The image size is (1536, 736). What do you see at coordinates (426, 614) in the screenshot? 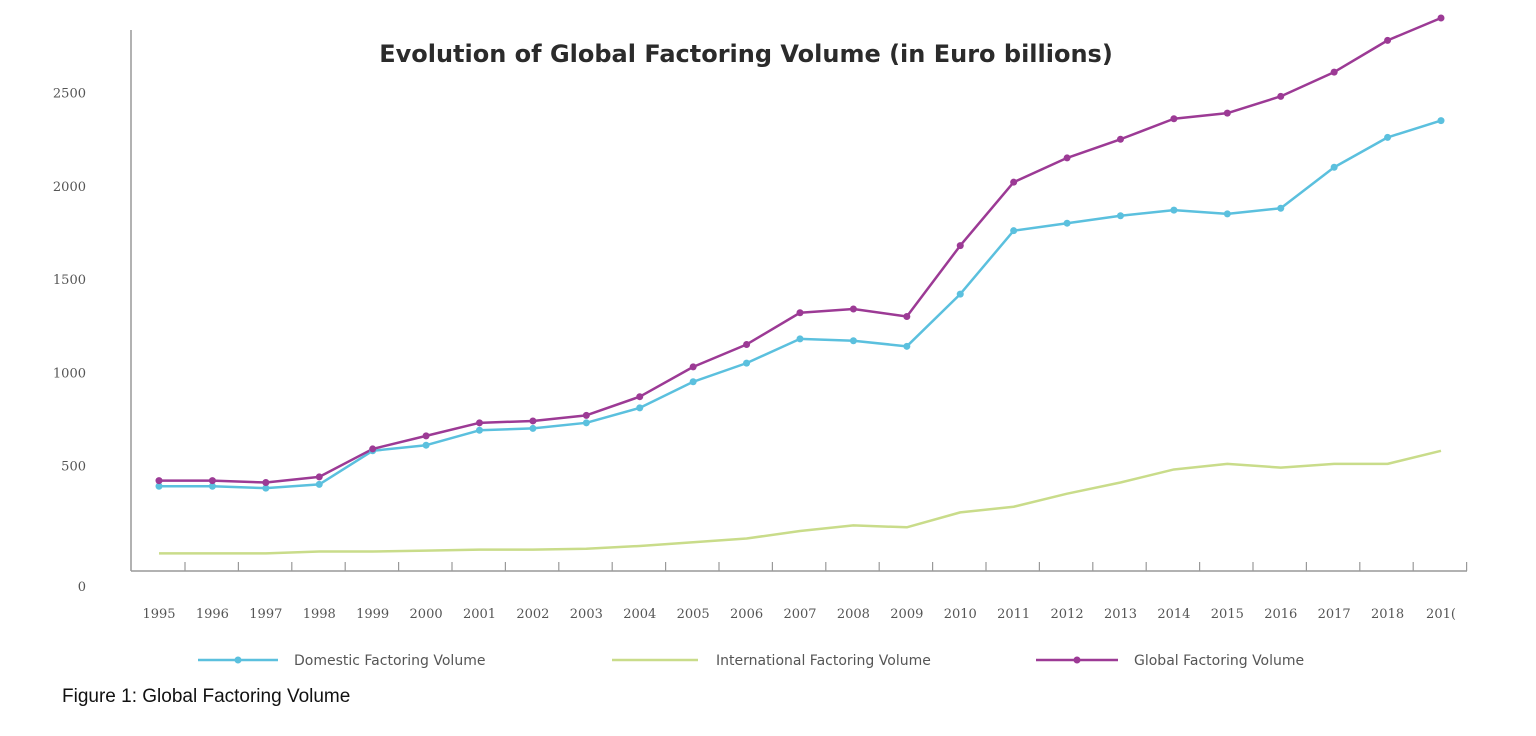
I see `x-tick-label: 2000` at bounding box center [426, 614].